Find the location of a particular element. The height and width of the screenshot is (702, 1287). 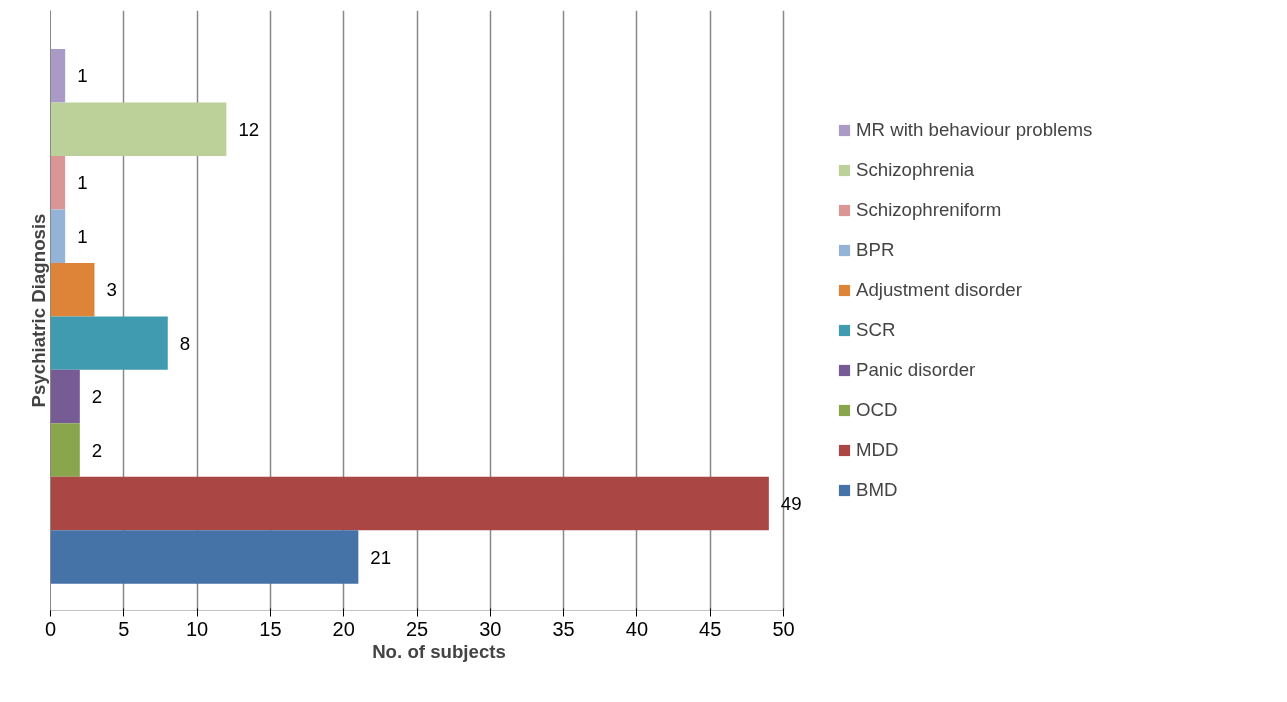

x-tick-label: 25 is located at coordinates (417, 628).